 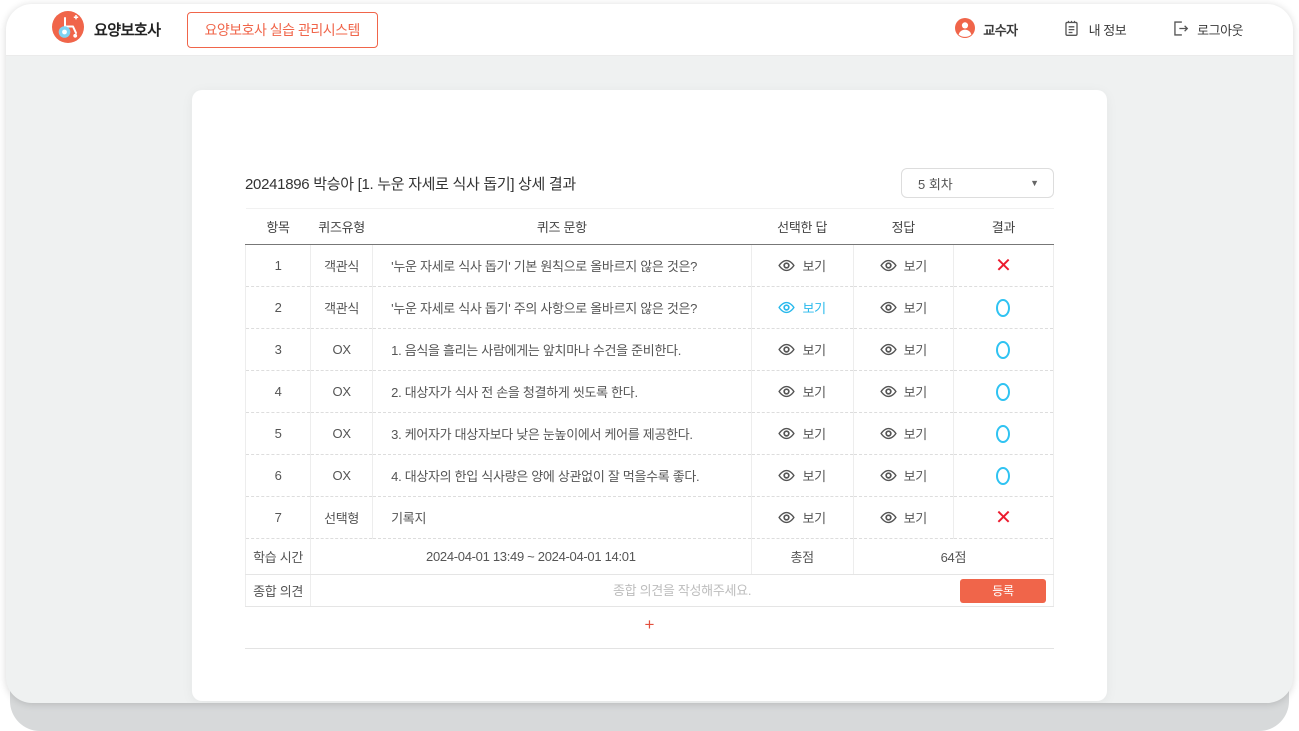 I want to click on notepad-icon, so click(x=1071, y=30).